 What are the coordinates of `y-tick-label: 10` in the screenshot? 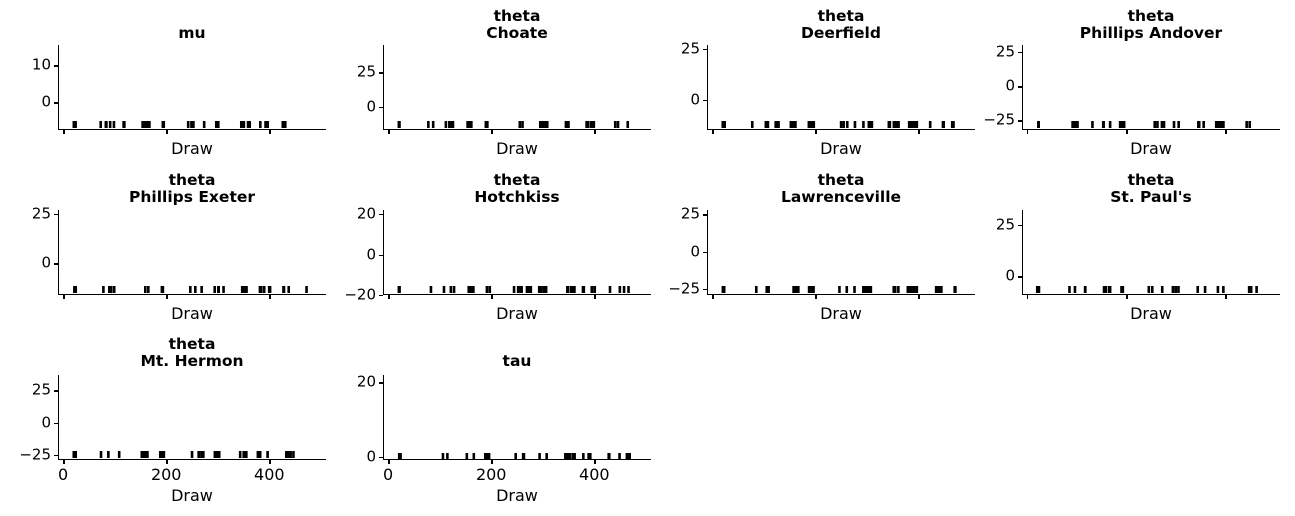 It's located at (41, 64).